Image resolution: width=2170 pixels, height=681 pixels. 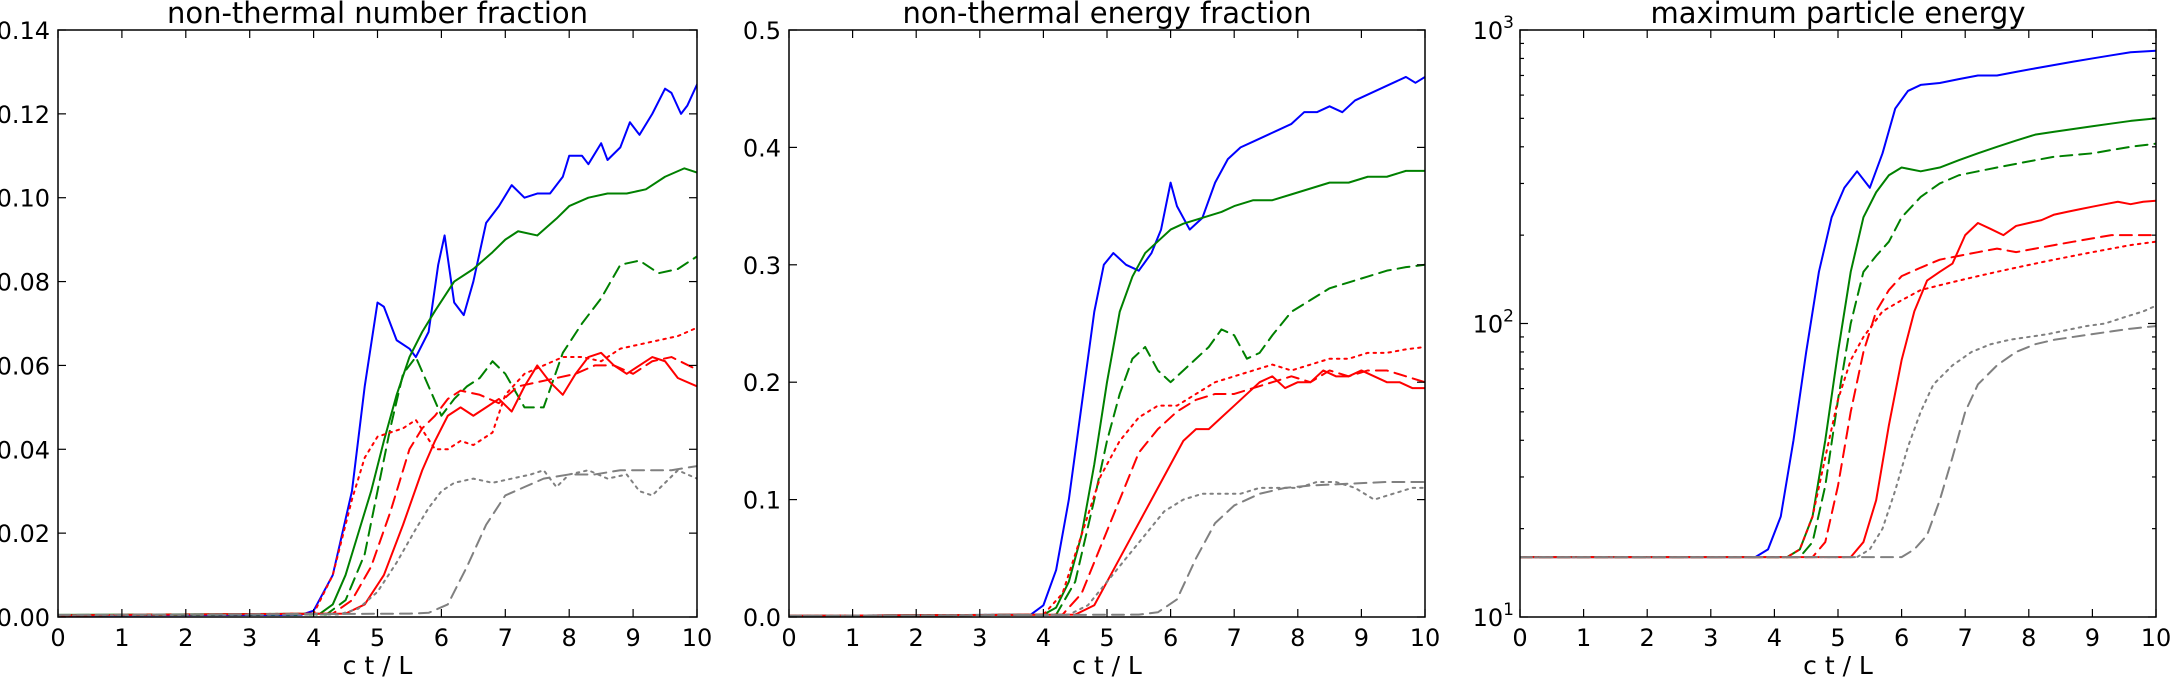 I want to click on y-tick-exponent: 3, so click(x=1508, y=23).